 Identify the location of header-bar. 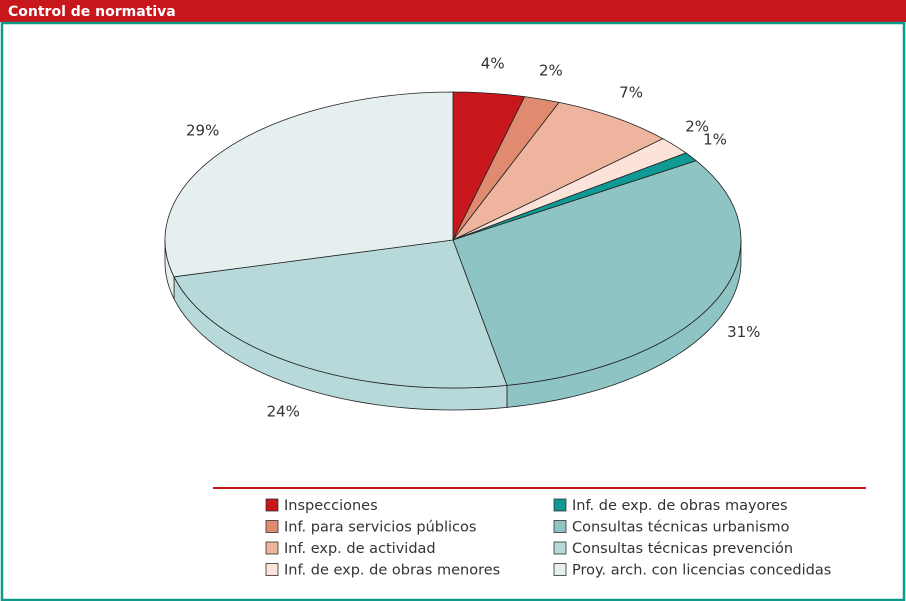
(453, 11).